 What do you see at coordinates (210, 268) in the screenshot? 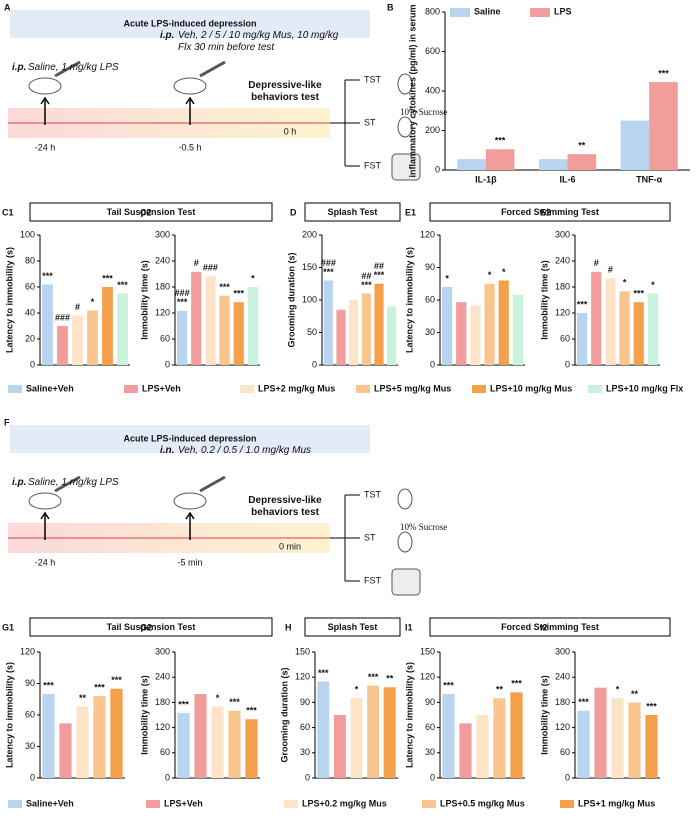
I see `significance: ###` at bounding box center [210, 268].